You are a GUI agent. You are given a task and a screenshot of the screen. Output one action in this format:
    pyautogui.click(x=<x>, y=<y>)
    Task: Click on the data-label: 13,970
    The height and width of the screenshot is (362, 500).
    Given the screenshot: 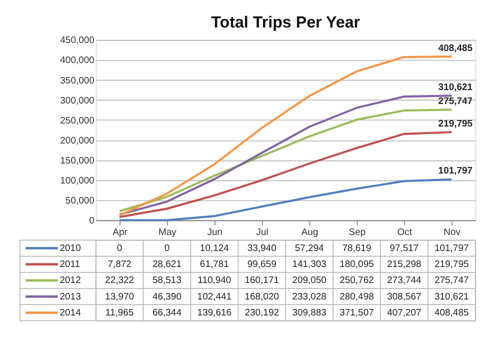 What is the action you would take?
    pyautogui.click(x=119, y=296)
    